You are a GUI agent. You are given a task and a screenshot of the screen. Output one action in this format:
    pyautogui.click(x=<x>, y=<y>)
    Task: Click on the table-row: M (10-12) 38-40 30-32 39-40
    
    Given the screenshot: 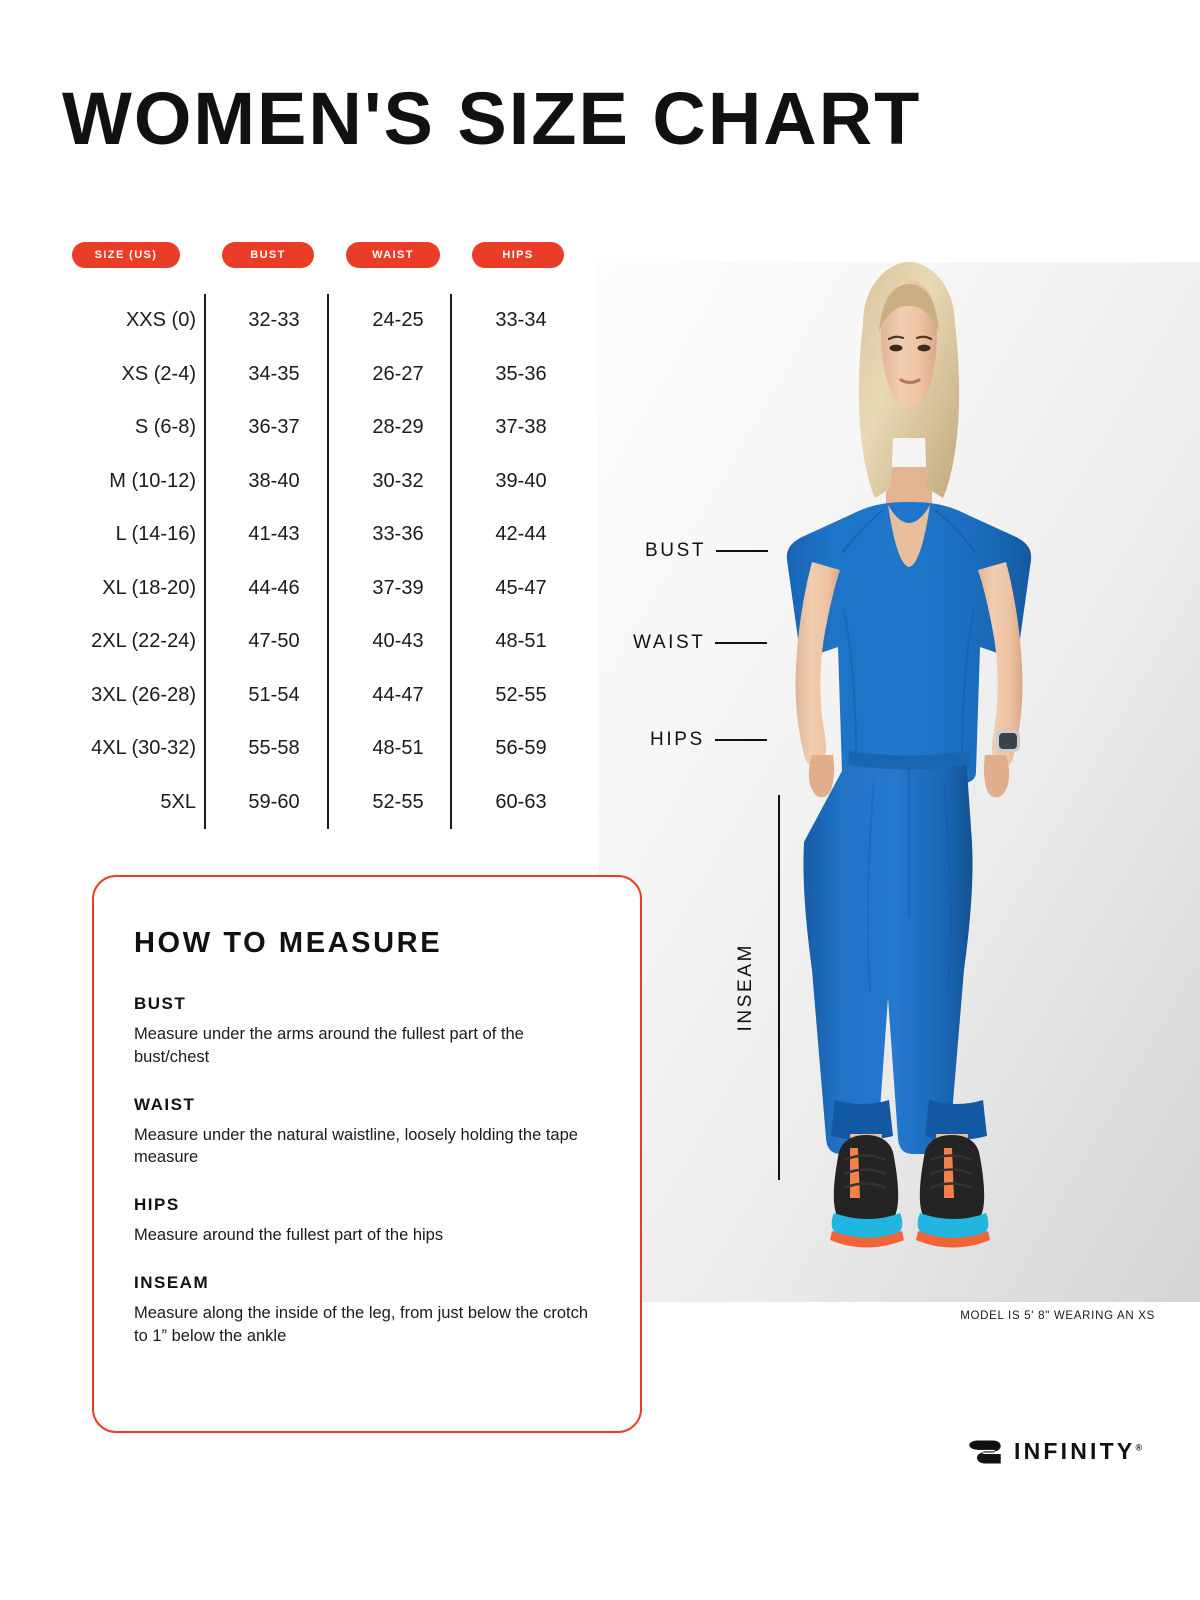 What is the action you would take?
    pyautogui.click(x=322, y=482)
    